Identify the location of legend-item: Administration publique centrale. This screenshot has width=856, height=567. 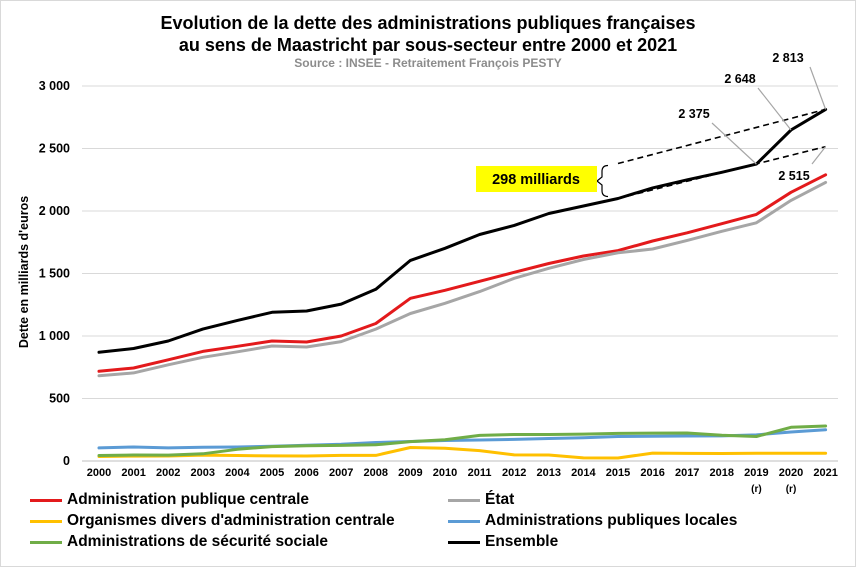
(169, 500).